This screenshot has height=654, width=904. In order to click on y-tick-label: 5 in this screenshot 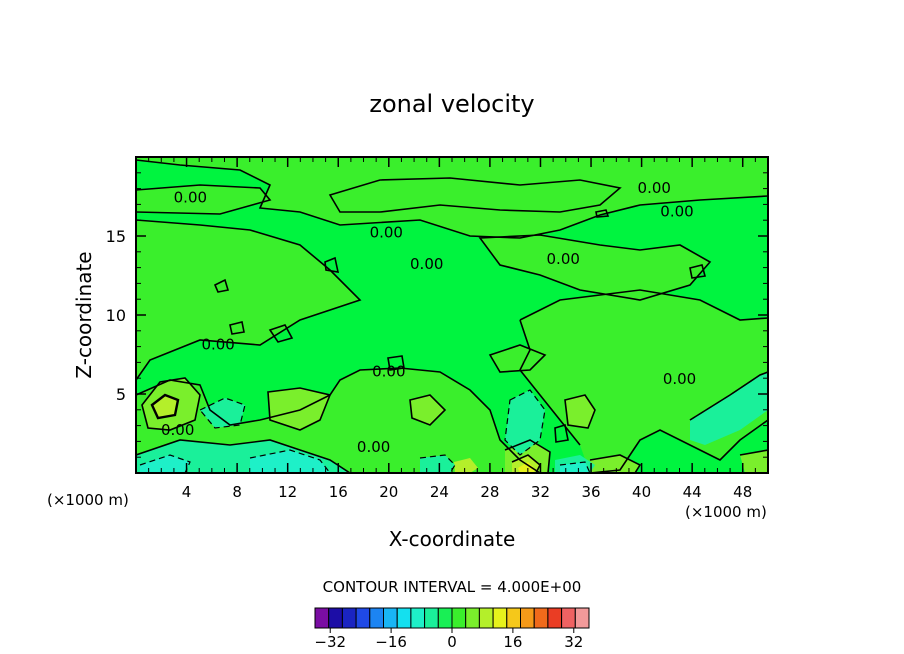, I will do `click(121, 394)`.